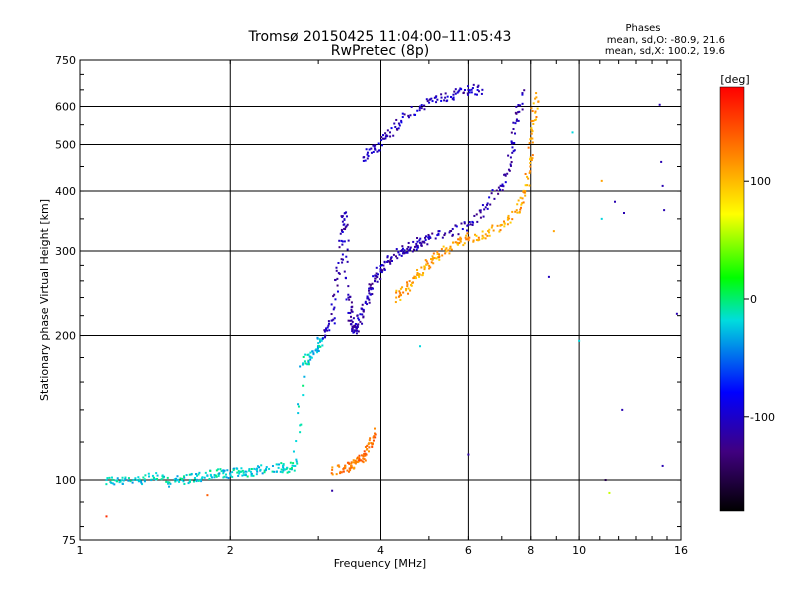 The width and height of the screenshot is (800, 600). What do you see at coordinates (65, 145) in the screenshot?
I see `y-tick-label: 500` at bounding box center [65, 145].